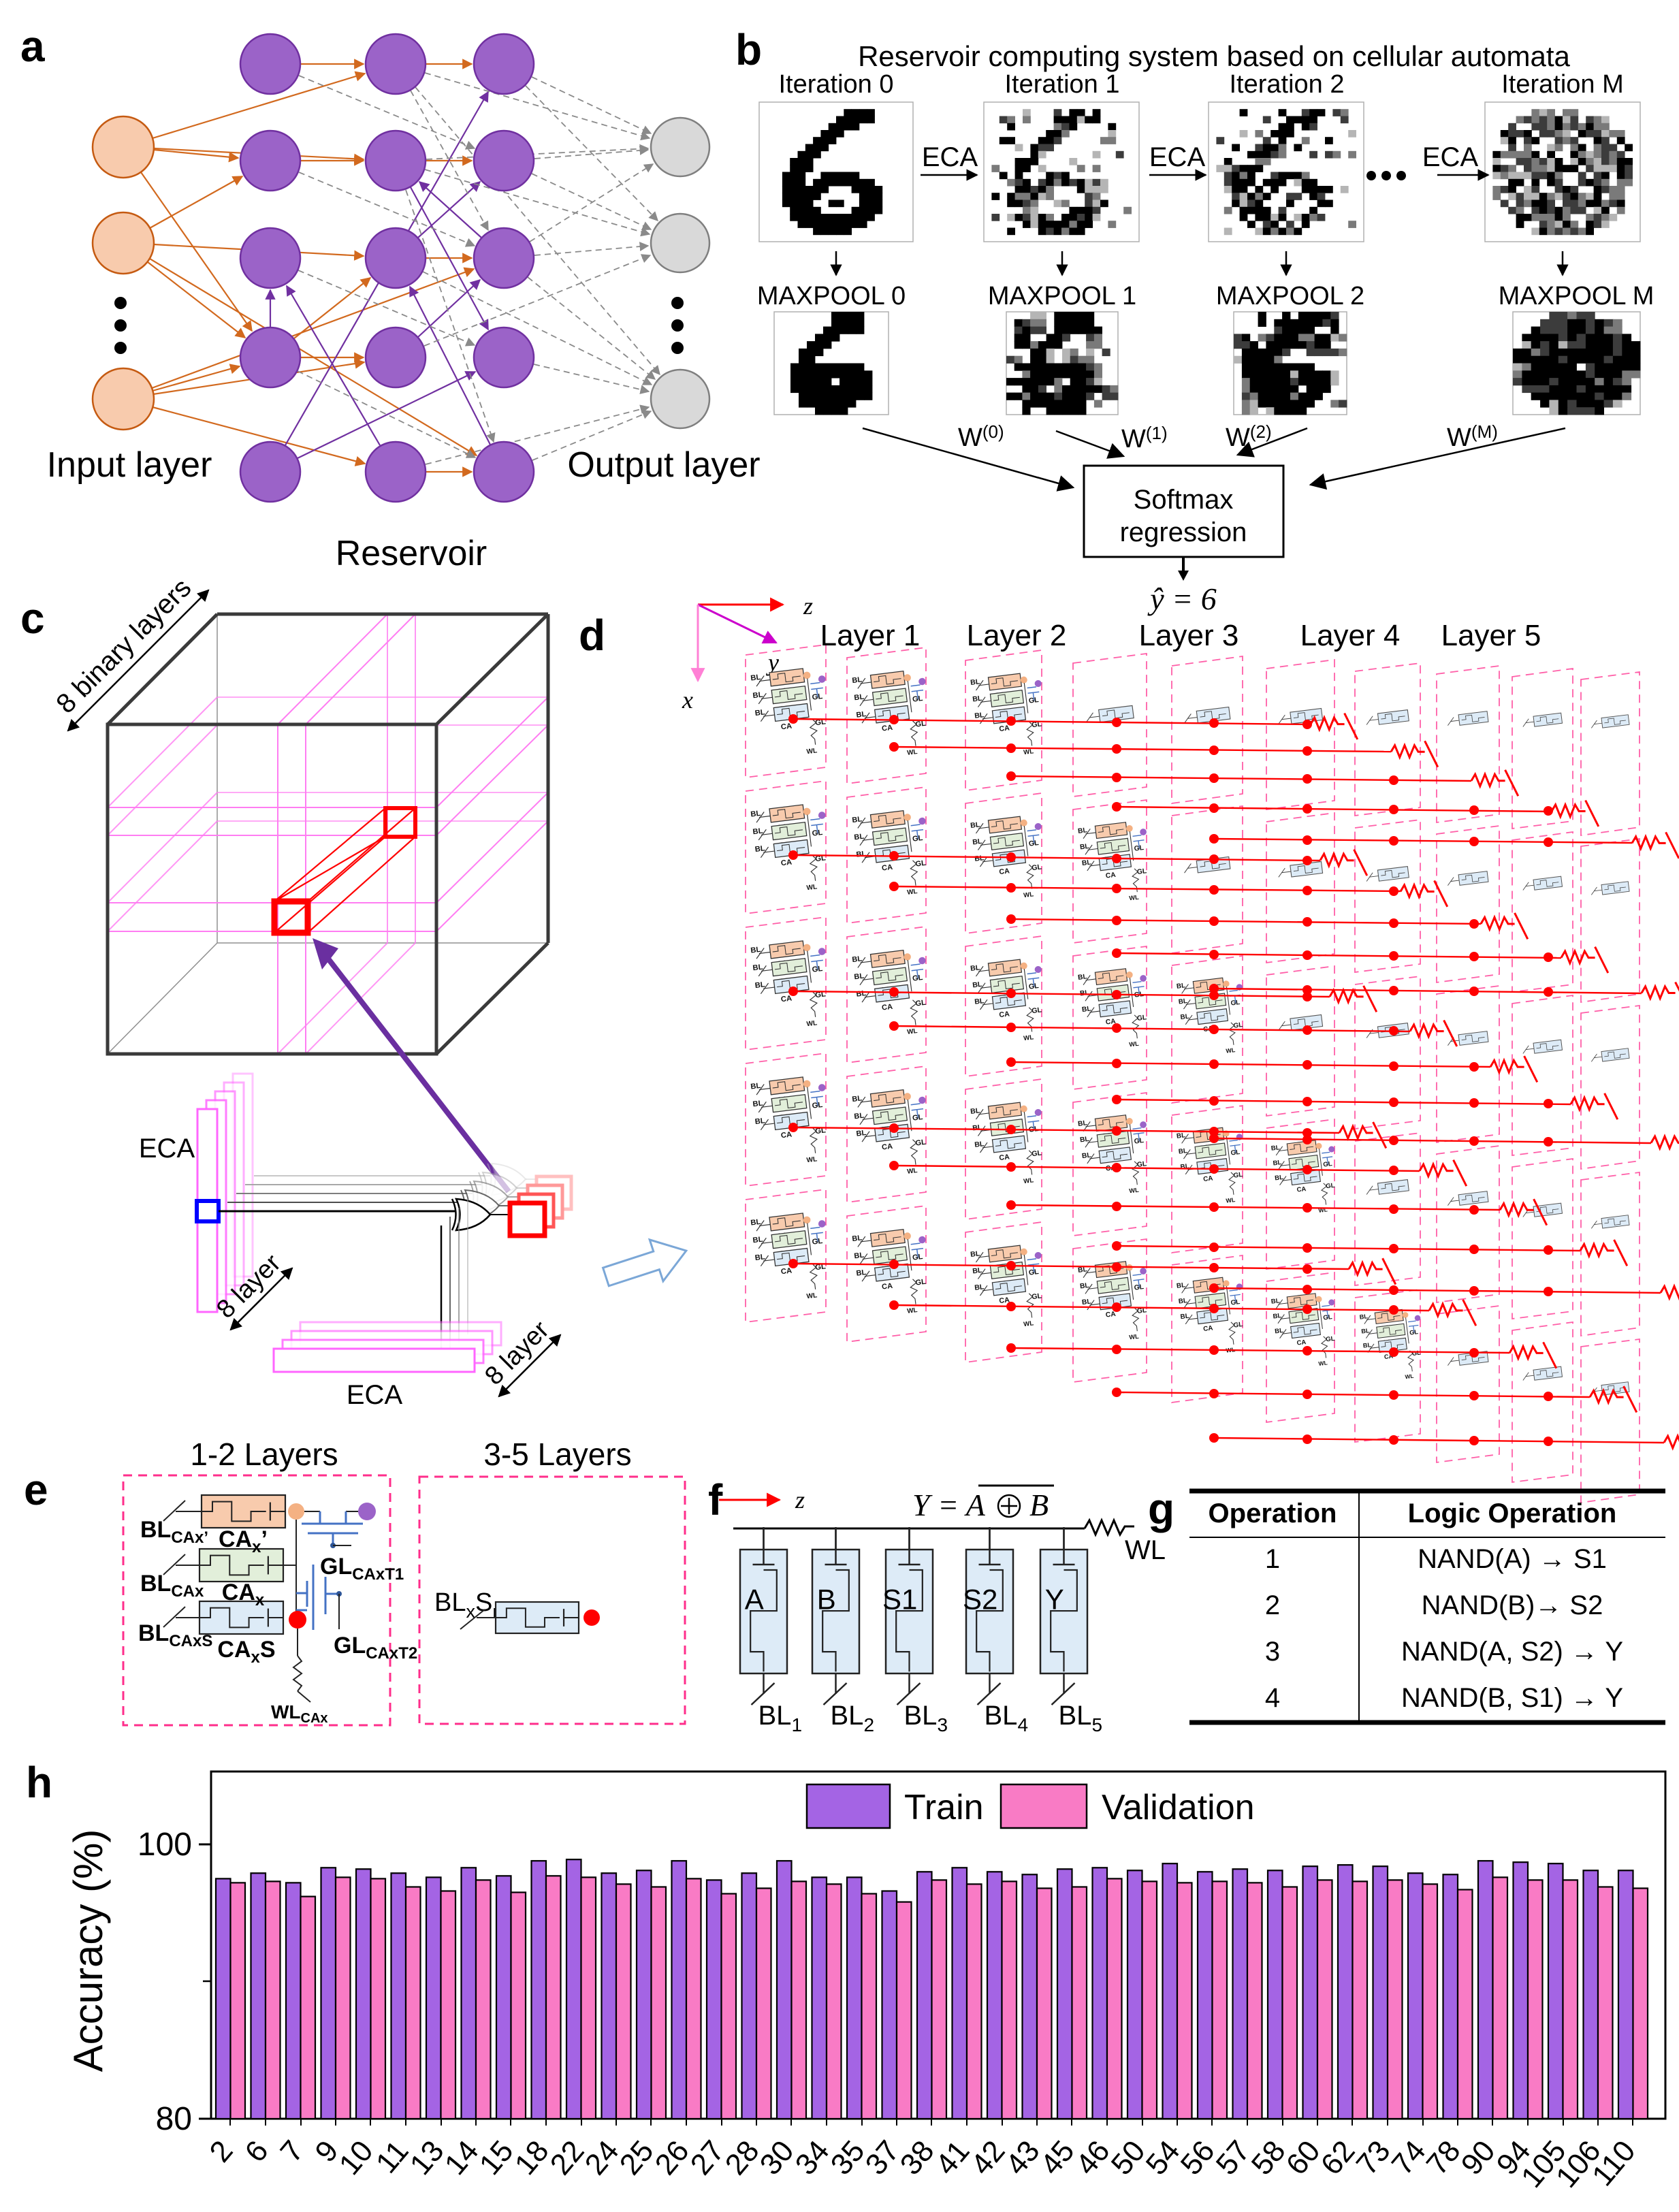 The height and width of the screenshot is (2212, 1679). I want to click on svg-text: Accuracy (%), so click(88, 1950).